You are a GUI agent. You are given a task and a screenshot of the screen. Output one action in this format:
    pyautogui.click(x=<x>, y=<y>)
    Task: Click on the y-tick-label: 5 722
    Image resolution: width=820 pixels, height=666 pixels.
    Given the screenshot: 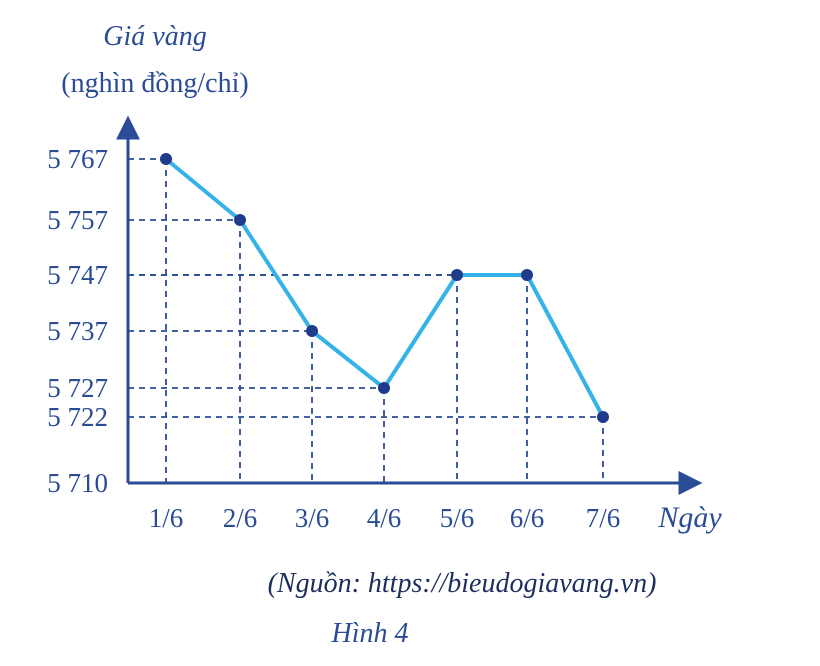 What is the action you would take?
    pyautogui.click(x=77, y=417)
    